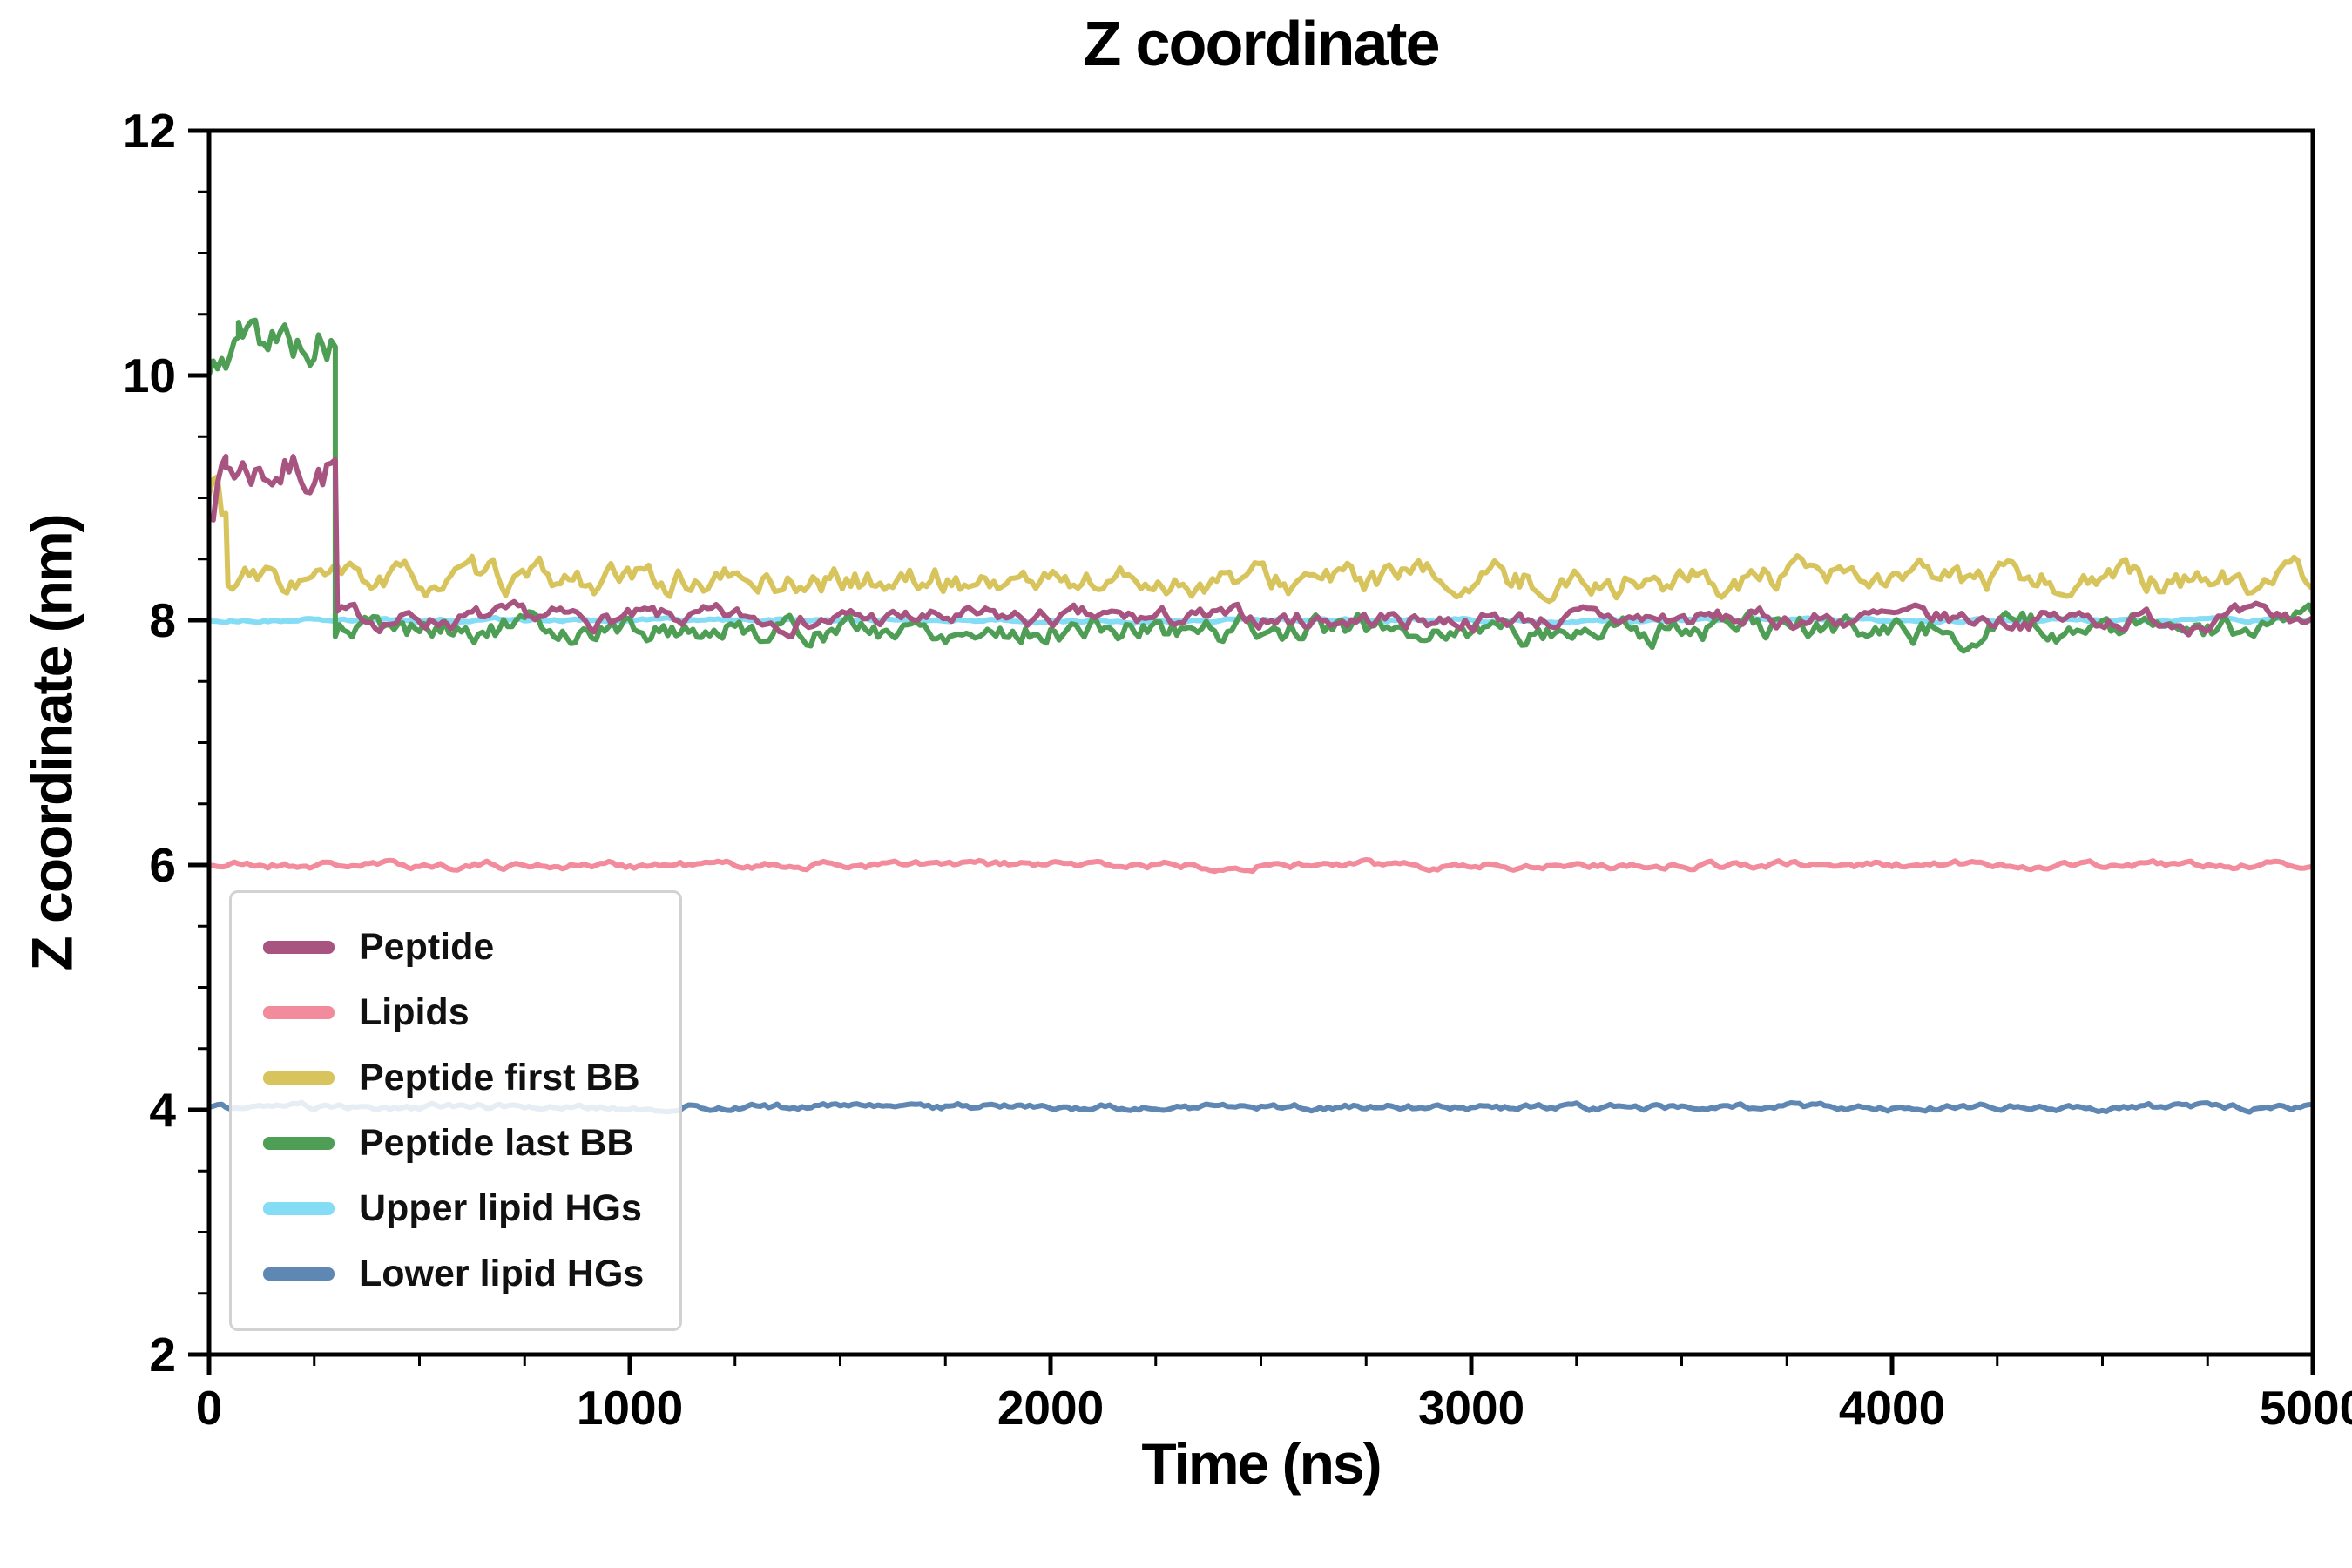 Image resolution: width=2352 pixels, height=1568 pixels. Describe the element at coordinates (150, 131) in the screenshot. I see `y-tick-label: 12` at that location.